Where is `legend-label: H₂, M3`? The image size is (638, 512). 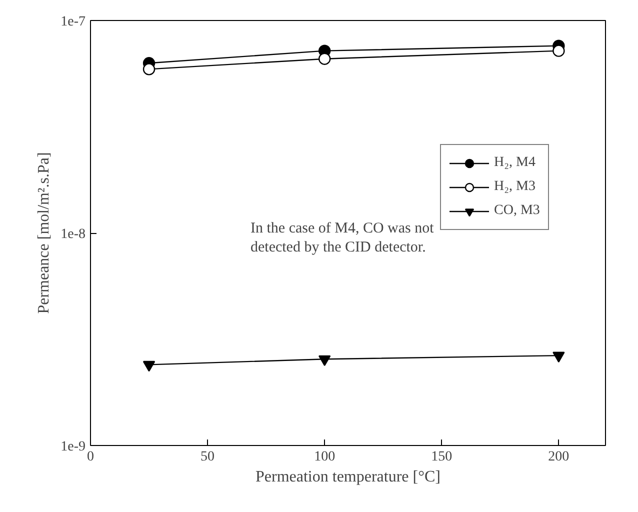
legend-label: H₂, M3 is located at coordinates (515, 187).